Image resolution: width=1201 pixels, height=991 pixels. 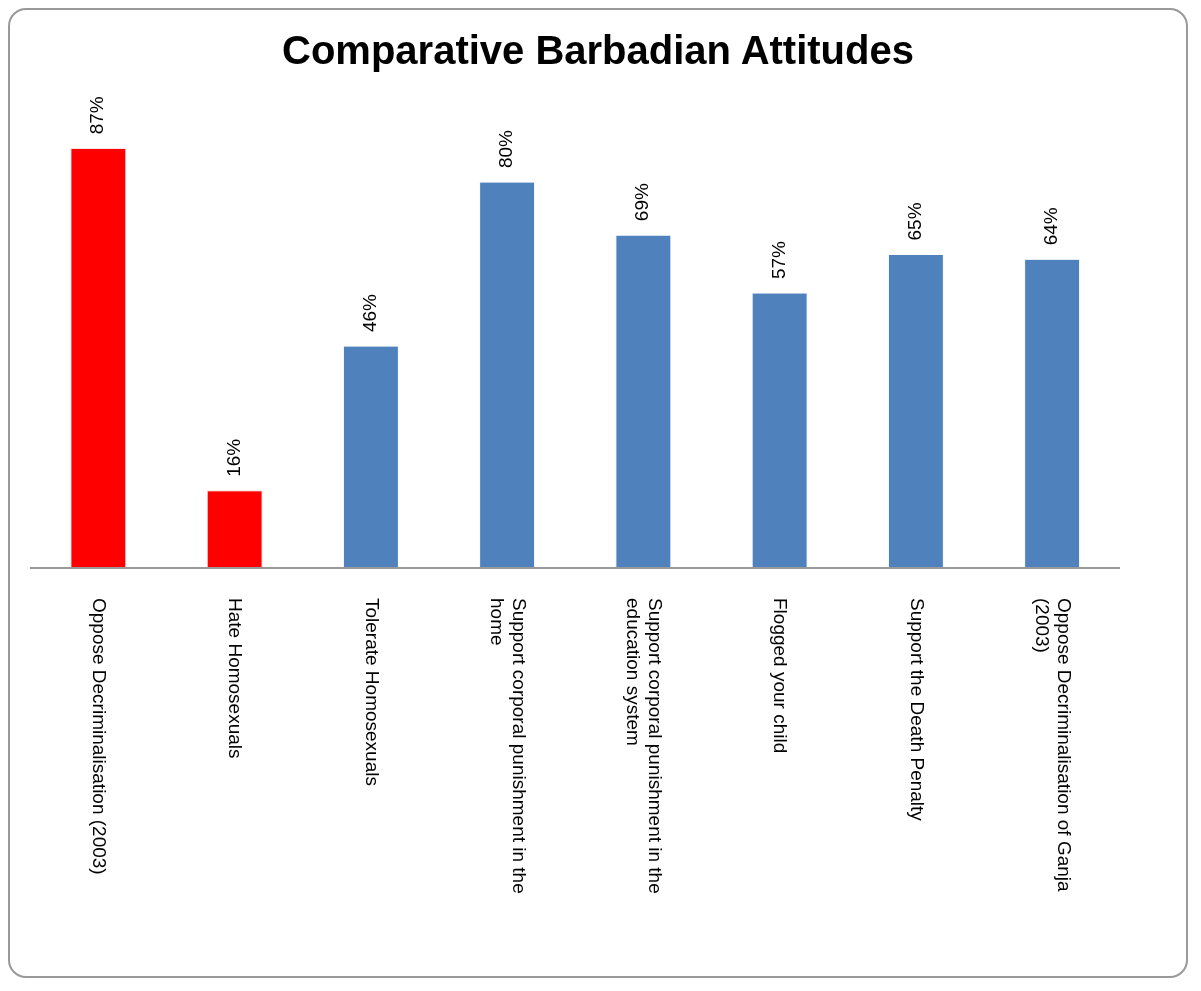 I want to click on data-label: 46%, so click(x=369, y=313).